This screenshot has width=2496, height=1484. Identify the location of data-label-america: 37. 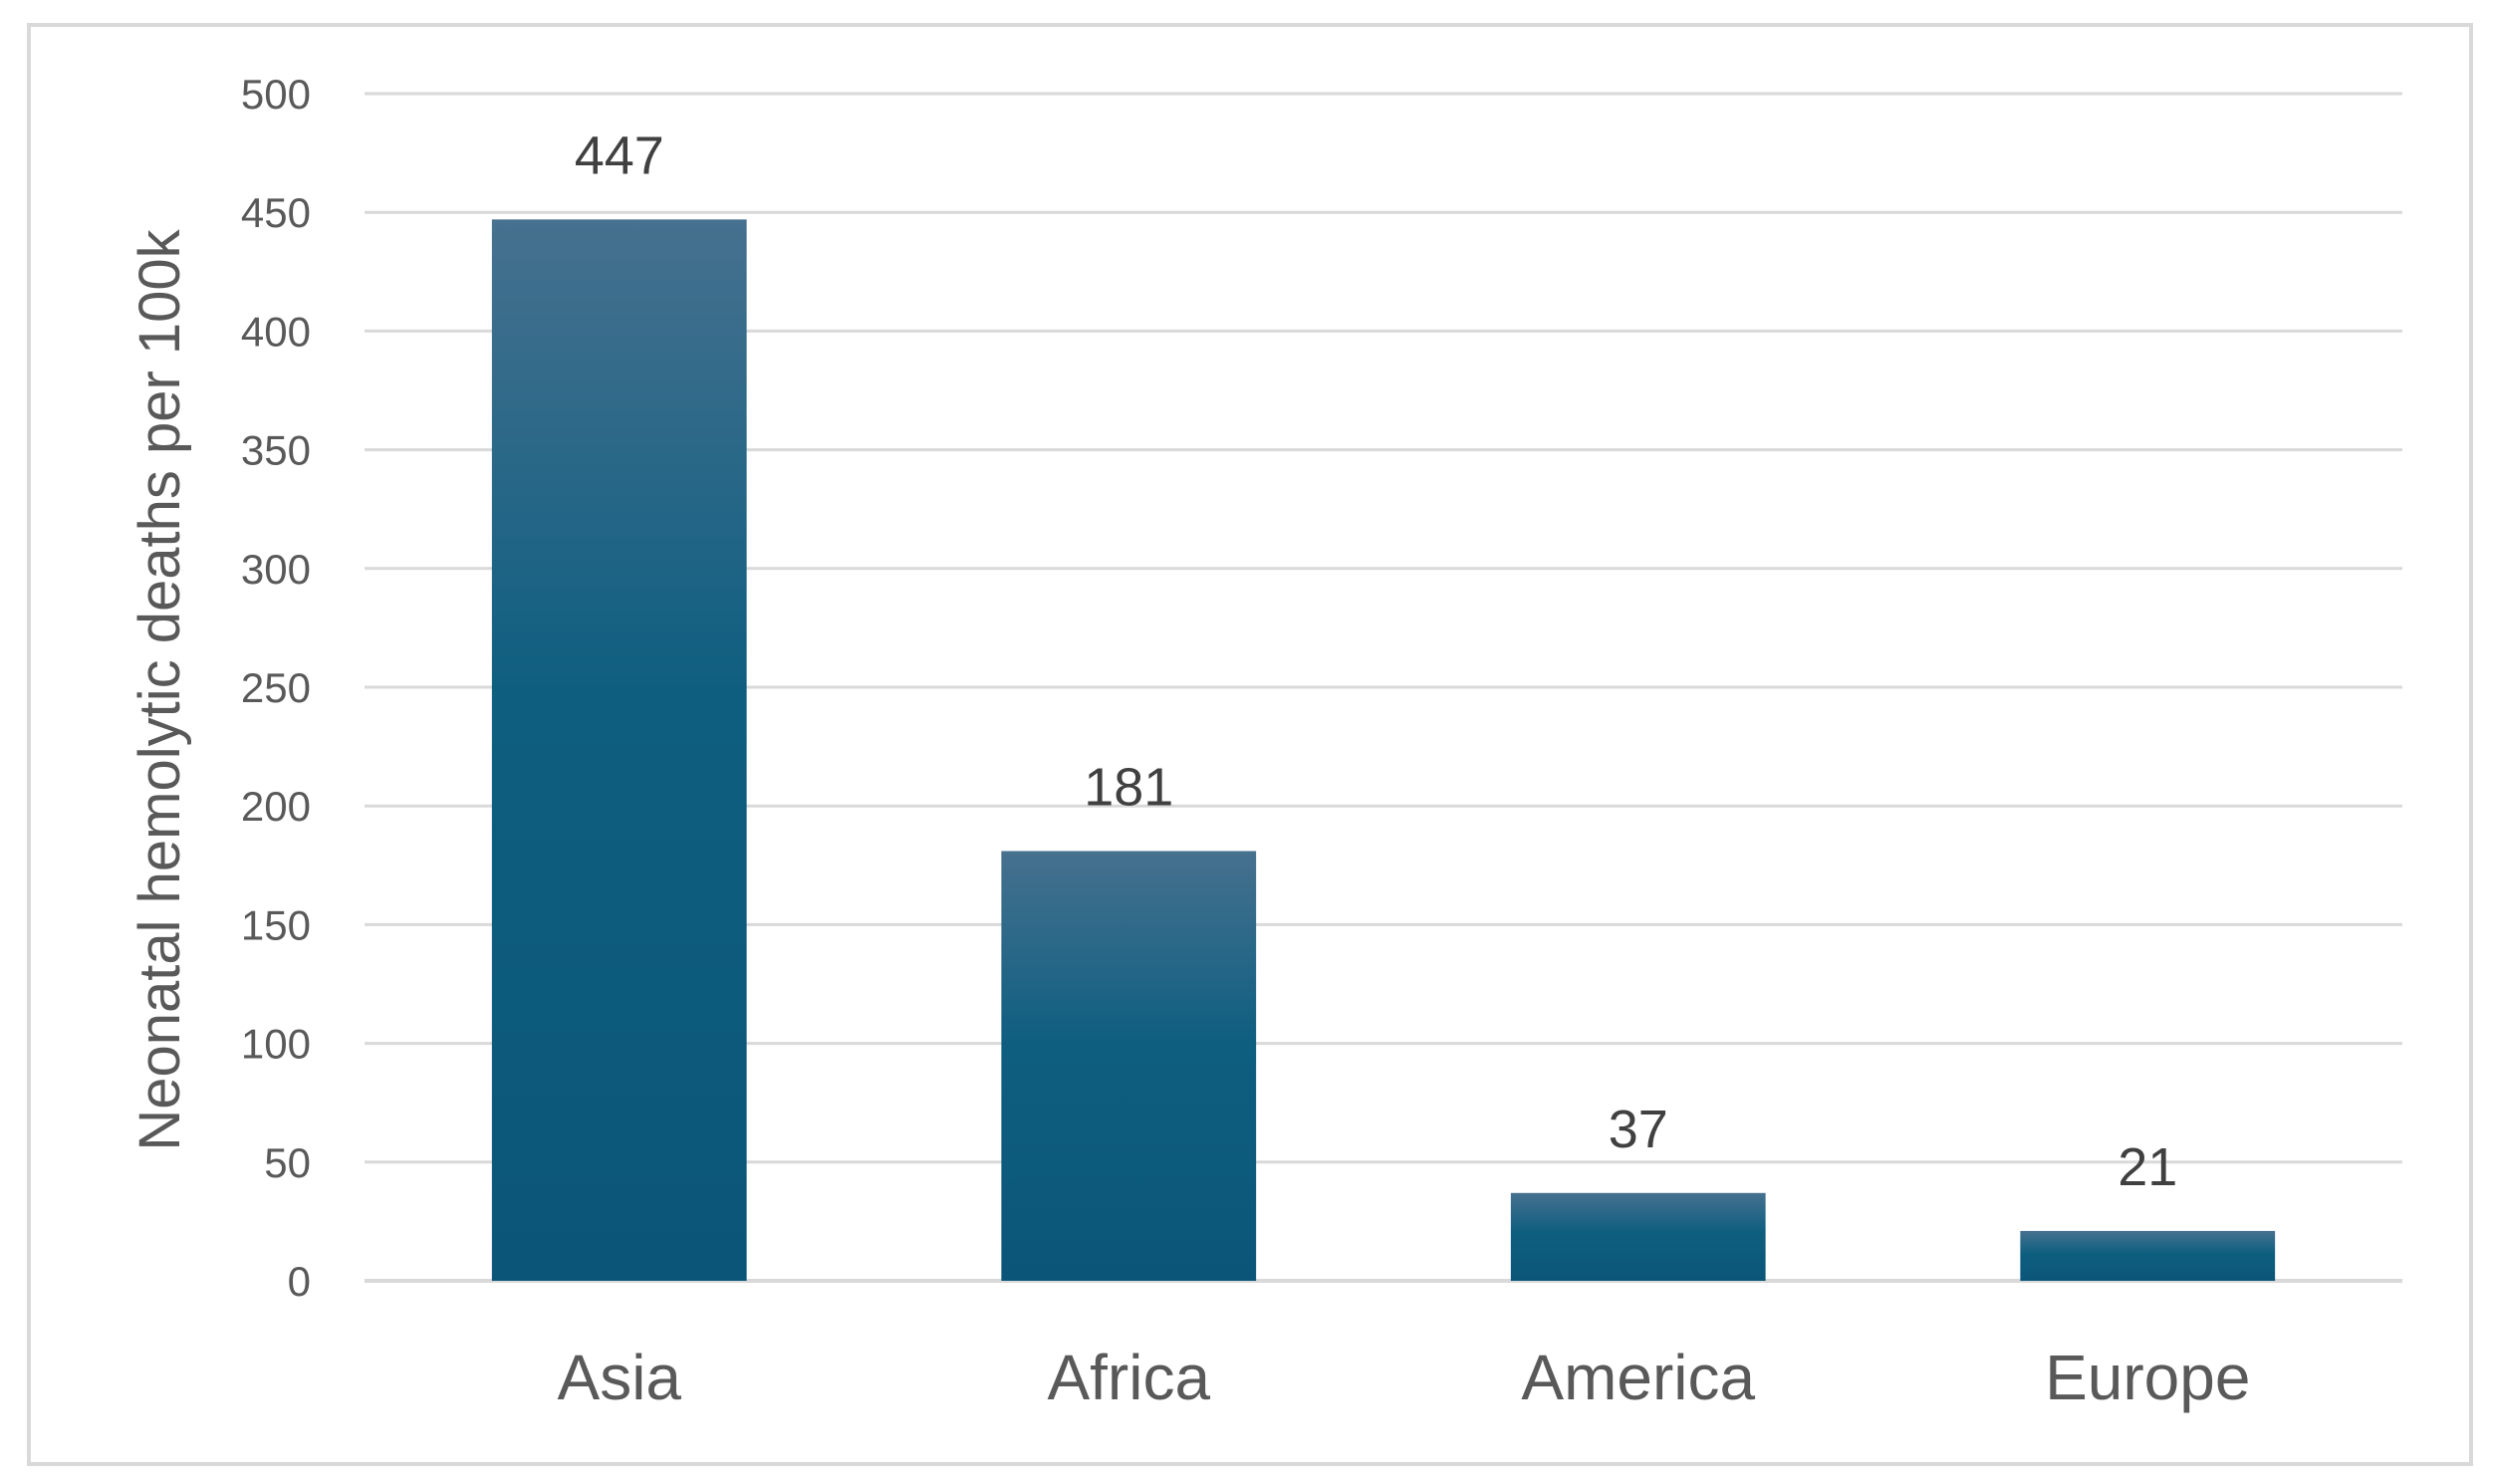
(1639, 1129).